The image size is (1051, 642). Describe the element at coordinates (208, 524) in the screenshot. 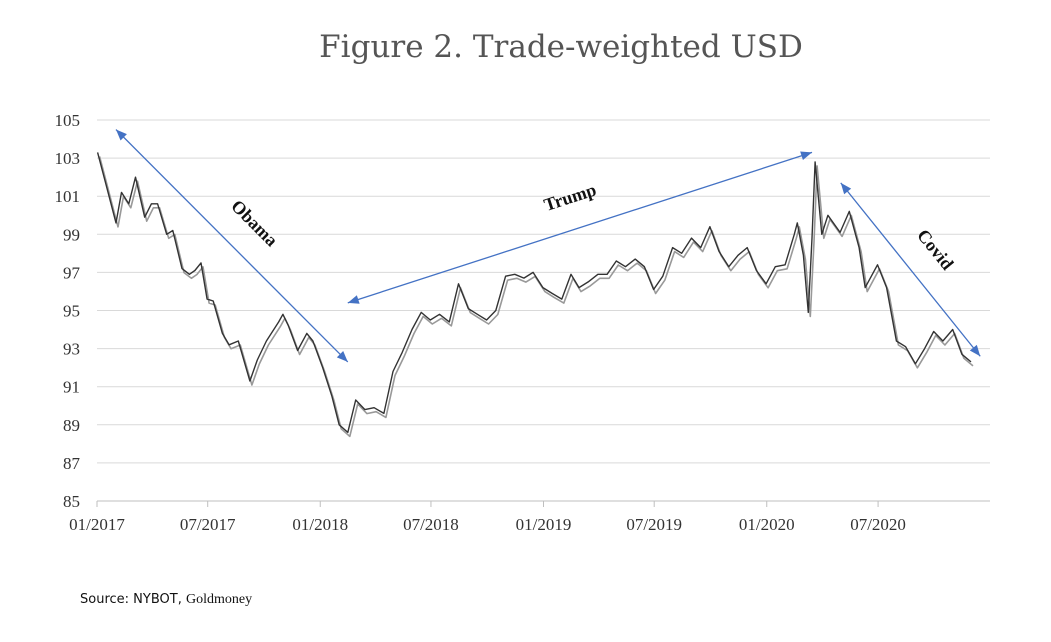

I see `x-tick-label: 07/2017` at that location.